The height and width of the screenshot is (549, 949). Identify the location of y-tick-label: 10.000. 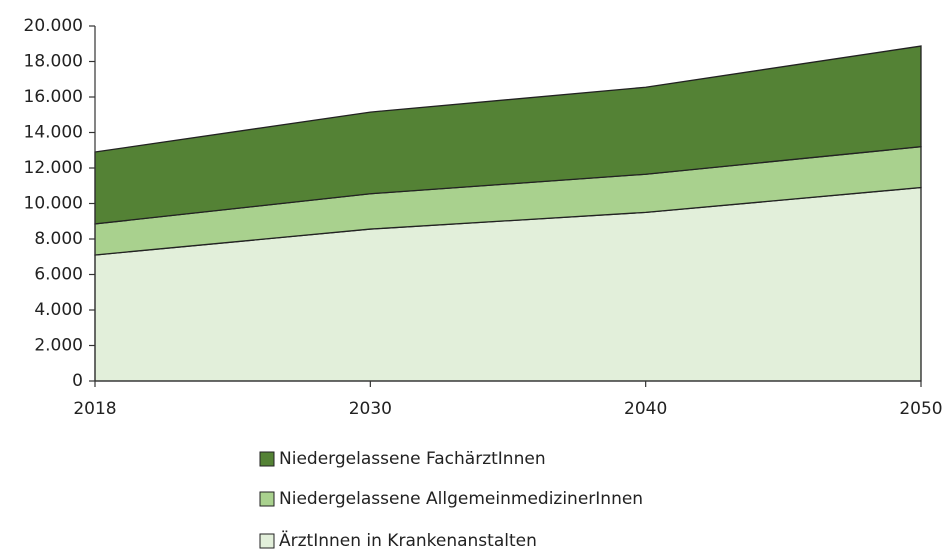
(53, 204).